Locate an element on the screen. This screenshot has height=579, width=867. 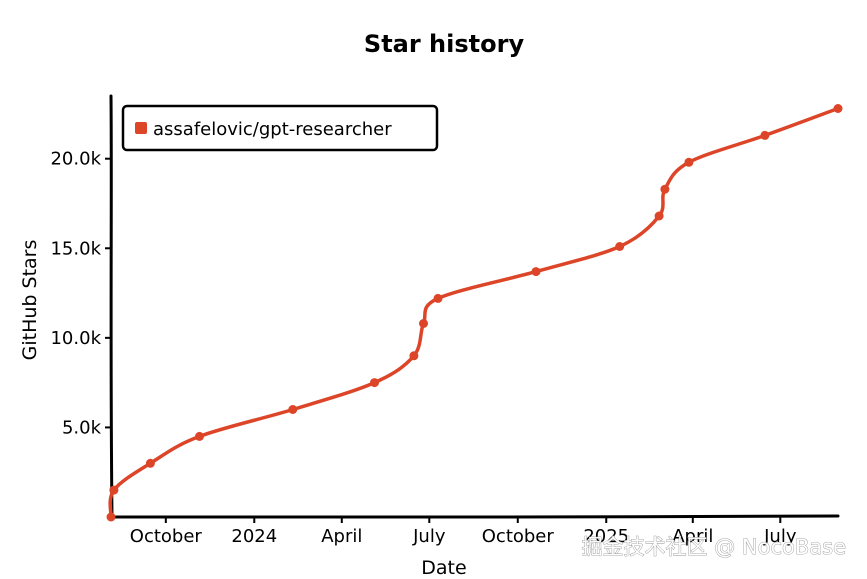
x-tick-label: 2024 is located at coordinates (254, 536).